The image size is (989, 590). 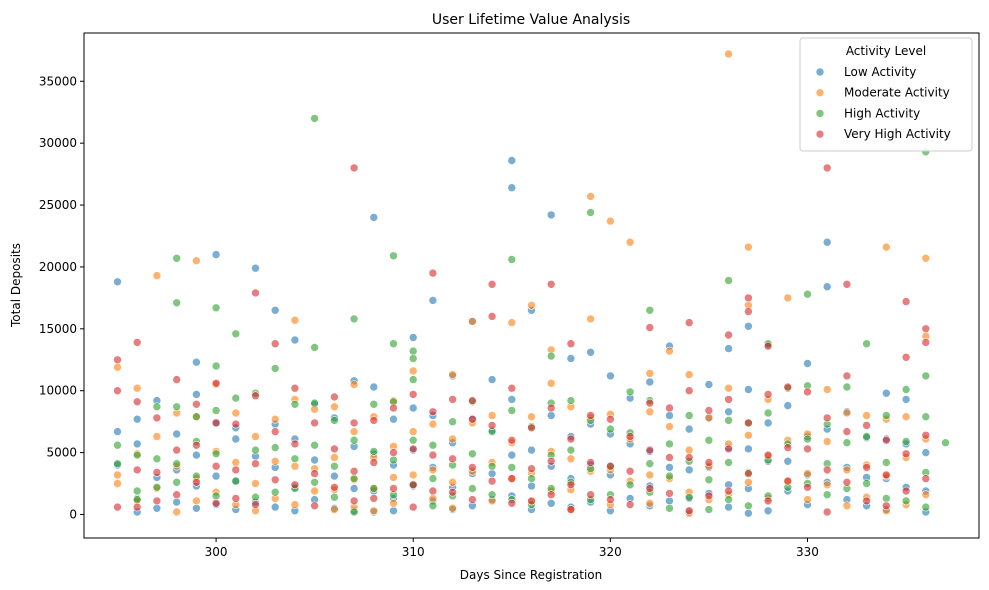 I want to click on legend-label: Moderate Activity, so click(x=897, y=93).